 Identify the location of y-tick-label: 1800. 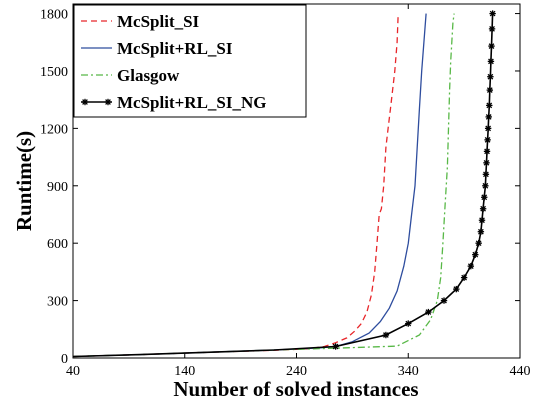
(54, 15).